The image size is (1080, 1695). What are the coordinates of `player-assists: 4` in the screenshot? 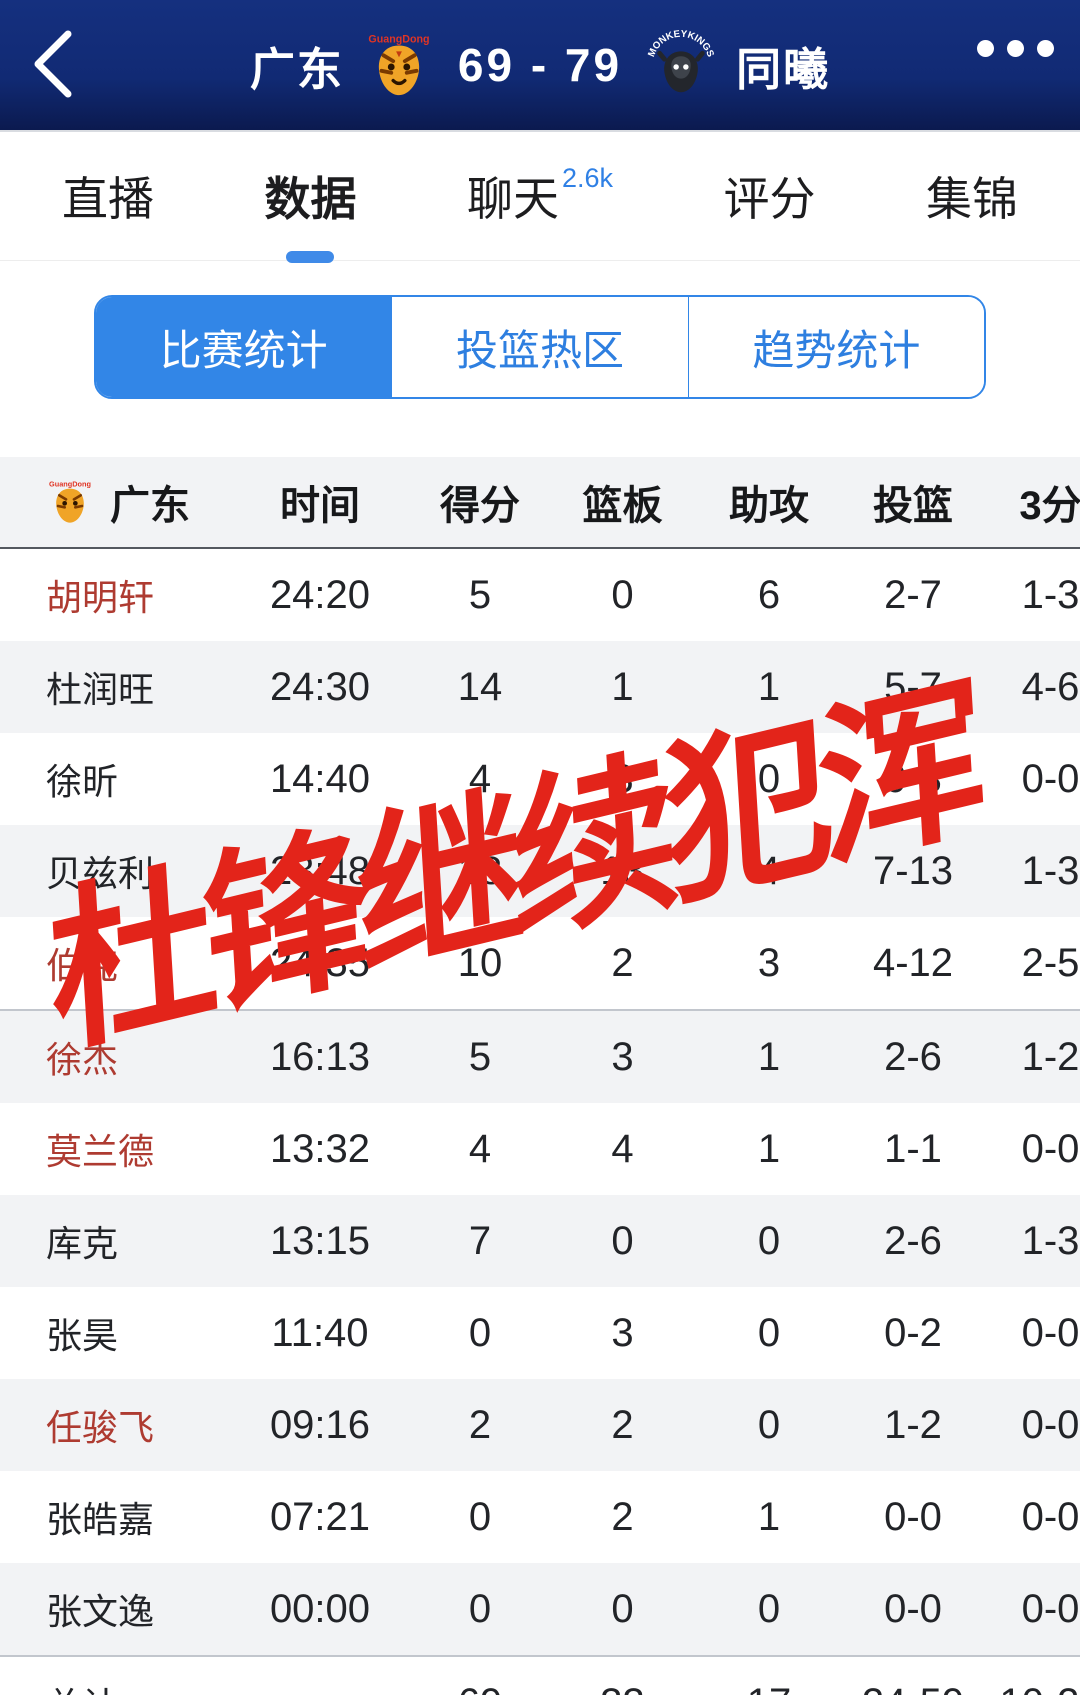 It's located at (769, 870).